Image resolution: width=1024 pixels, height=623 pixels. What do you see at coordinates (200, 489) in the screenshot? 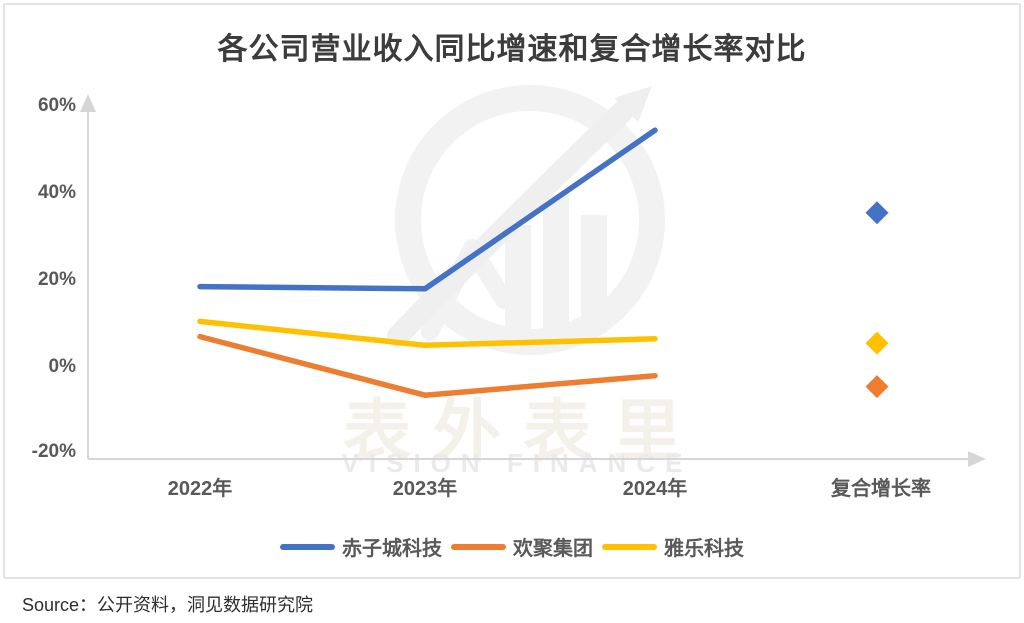
I see `x-axis-label-2022: 2022年` at bounding box center [200, 489].